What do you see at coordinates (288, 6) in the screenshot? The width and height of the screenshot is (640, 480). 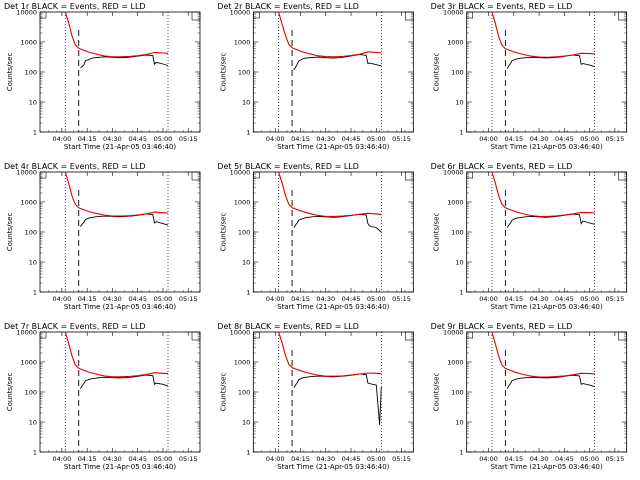 I see `chart-title: Det 2r BLACK = Events, RED = LLD` at bounding box center [288, 6].